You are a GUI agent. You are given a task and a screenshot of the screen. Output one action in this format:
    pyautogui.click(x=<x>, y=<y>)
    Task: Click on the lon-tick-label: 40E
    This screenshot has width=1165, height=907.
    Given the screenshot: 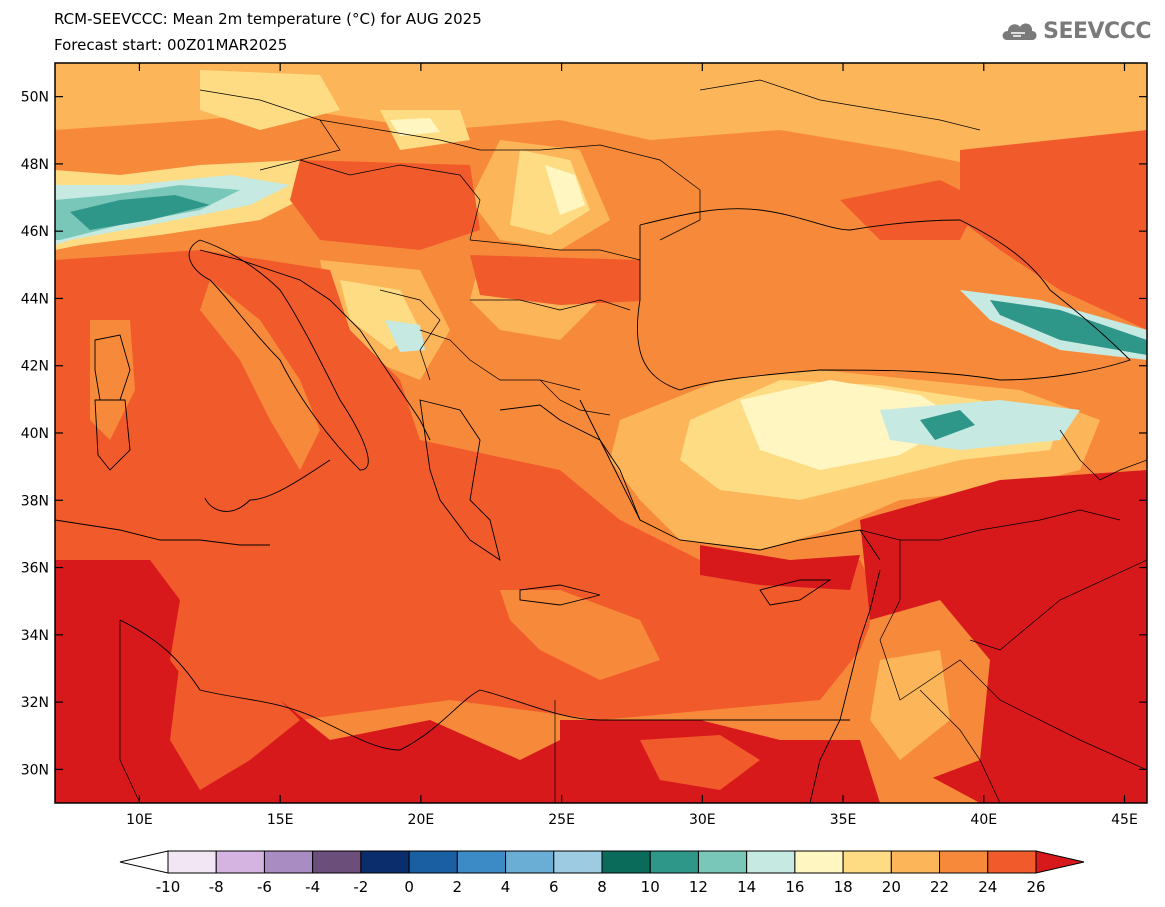 What is the action you would take?
    pyautogui.click(x=983, y=820)
    